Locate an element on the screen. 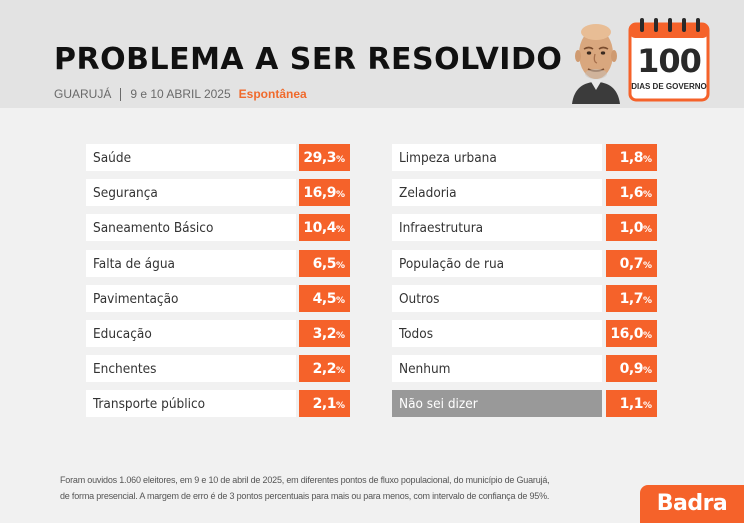 Image resolution: width=744 pixels, height=523 pixels. result-row: Segurança 16,9% is located at coordinates (218, 193).